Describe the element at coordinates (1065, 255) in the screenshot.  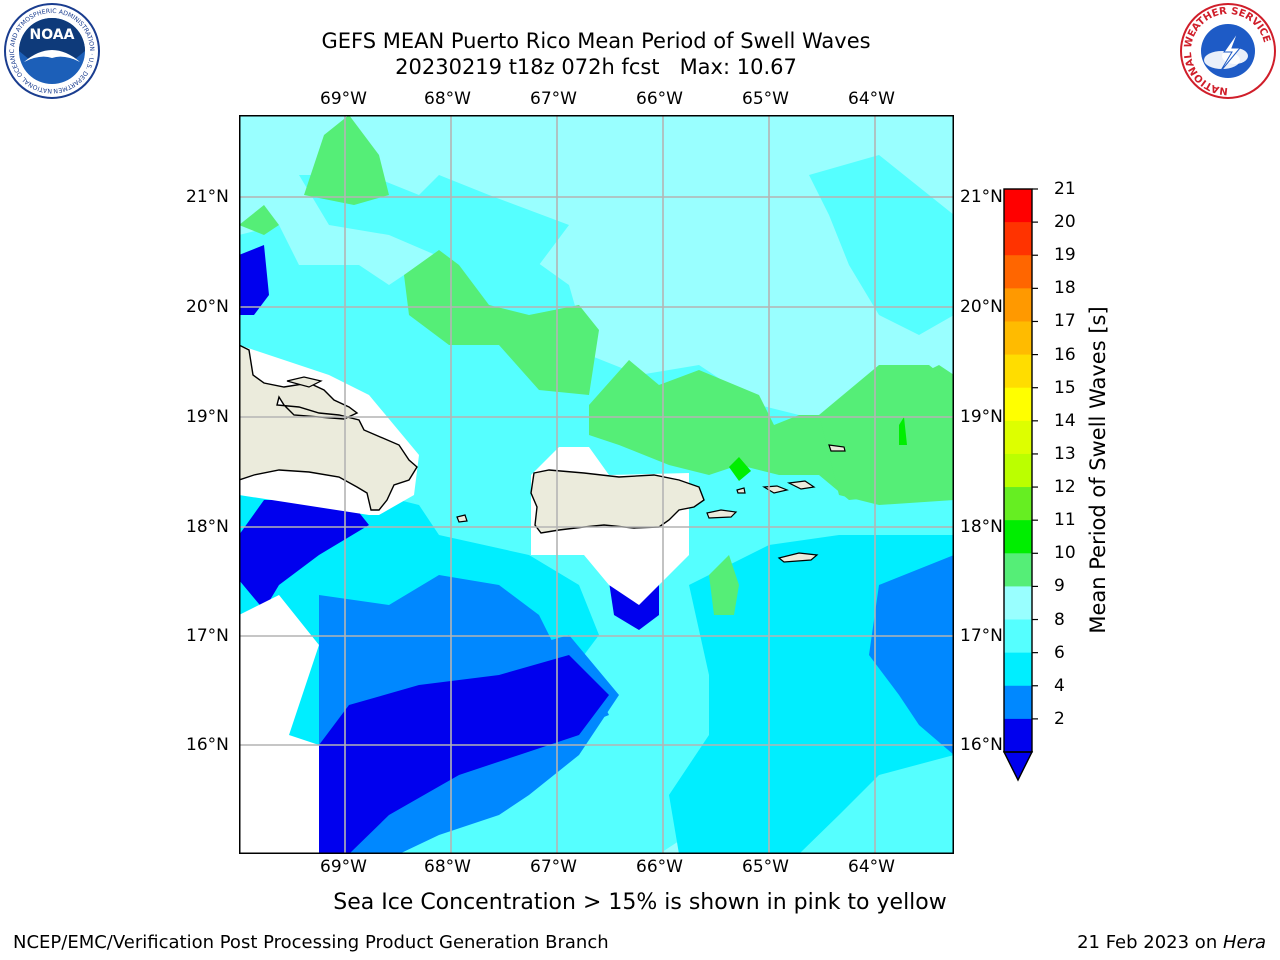
I see `colorbar-tick-label: 19` at that location.